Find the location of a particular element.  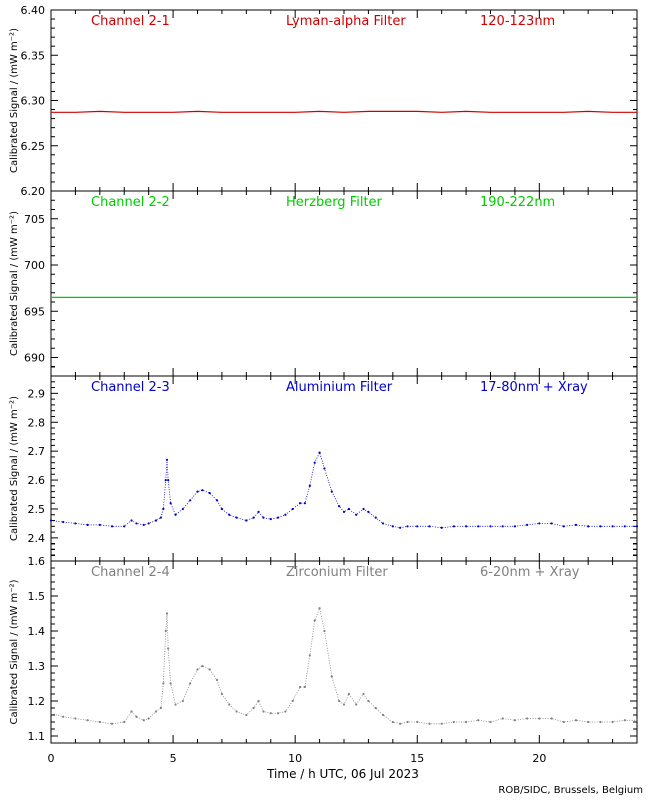

y-tick-label: 1.5 is located at coordinates (37, 596).